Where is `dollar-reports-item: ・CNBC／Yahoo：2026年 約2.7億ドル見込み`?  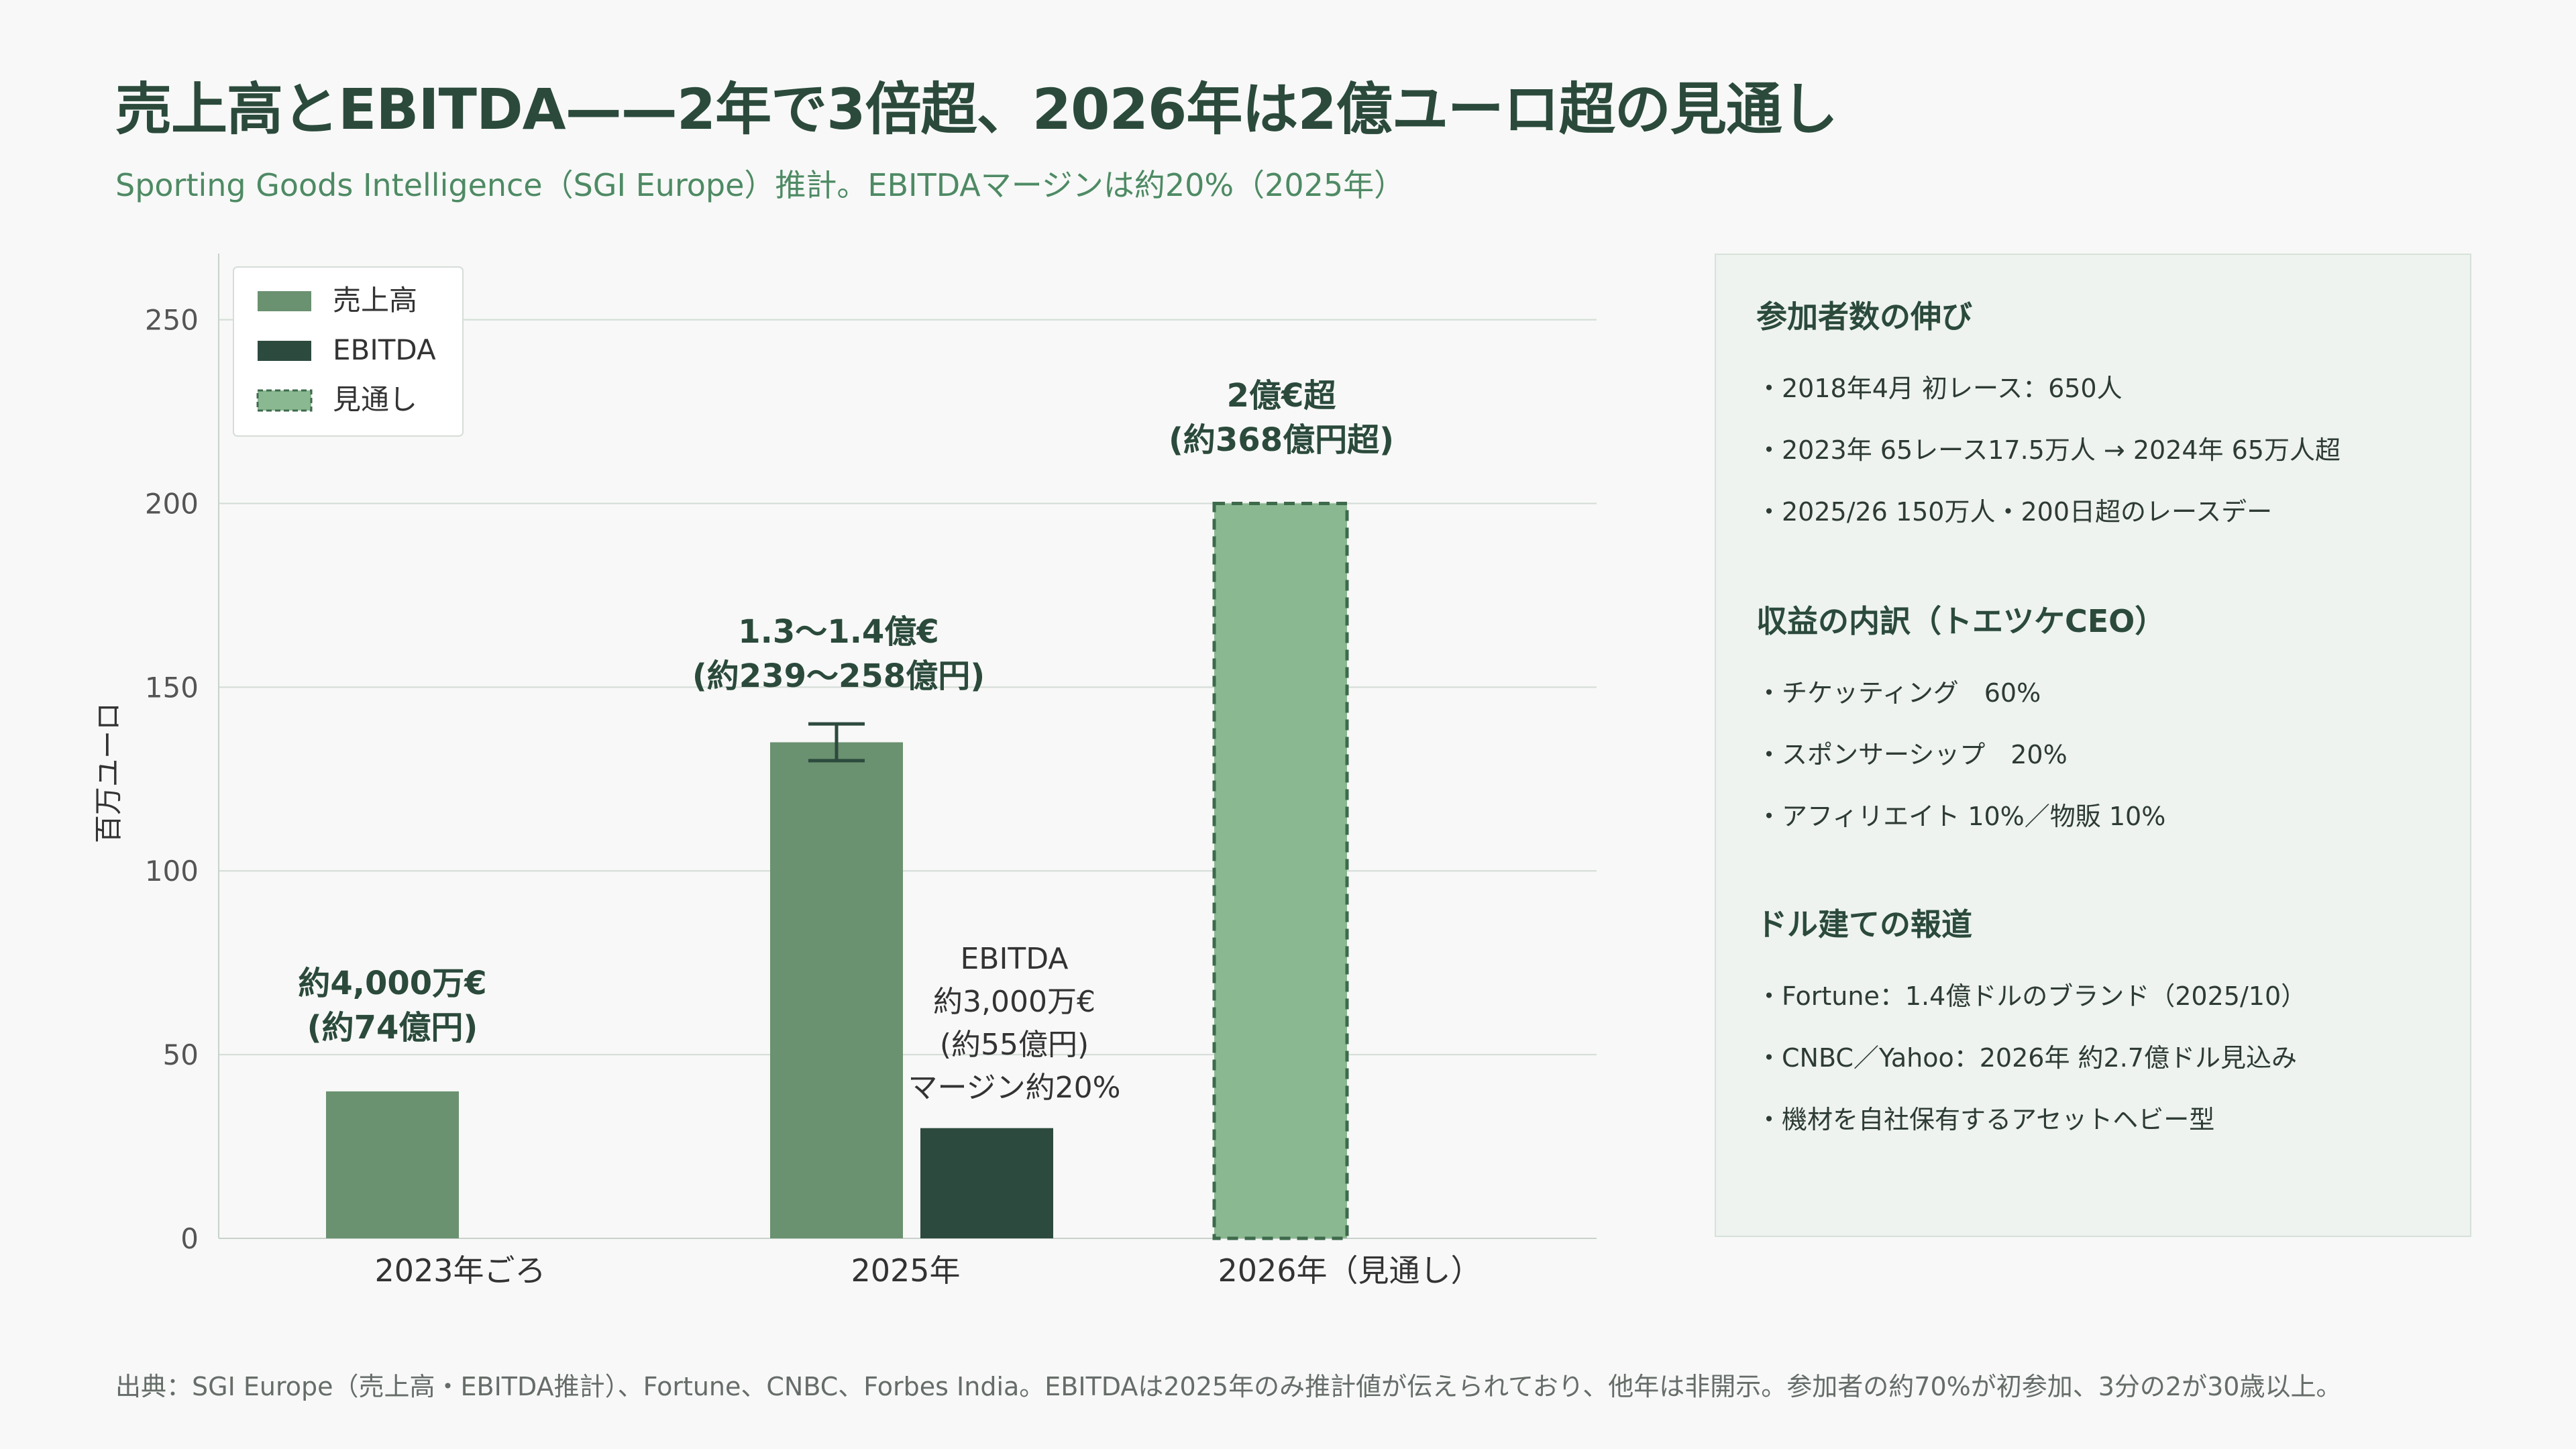 dollar-reports-item: ・CNBC／Yahoo：2026年 約2.7億ドル見込み is located at coordinates (2026, 1058).